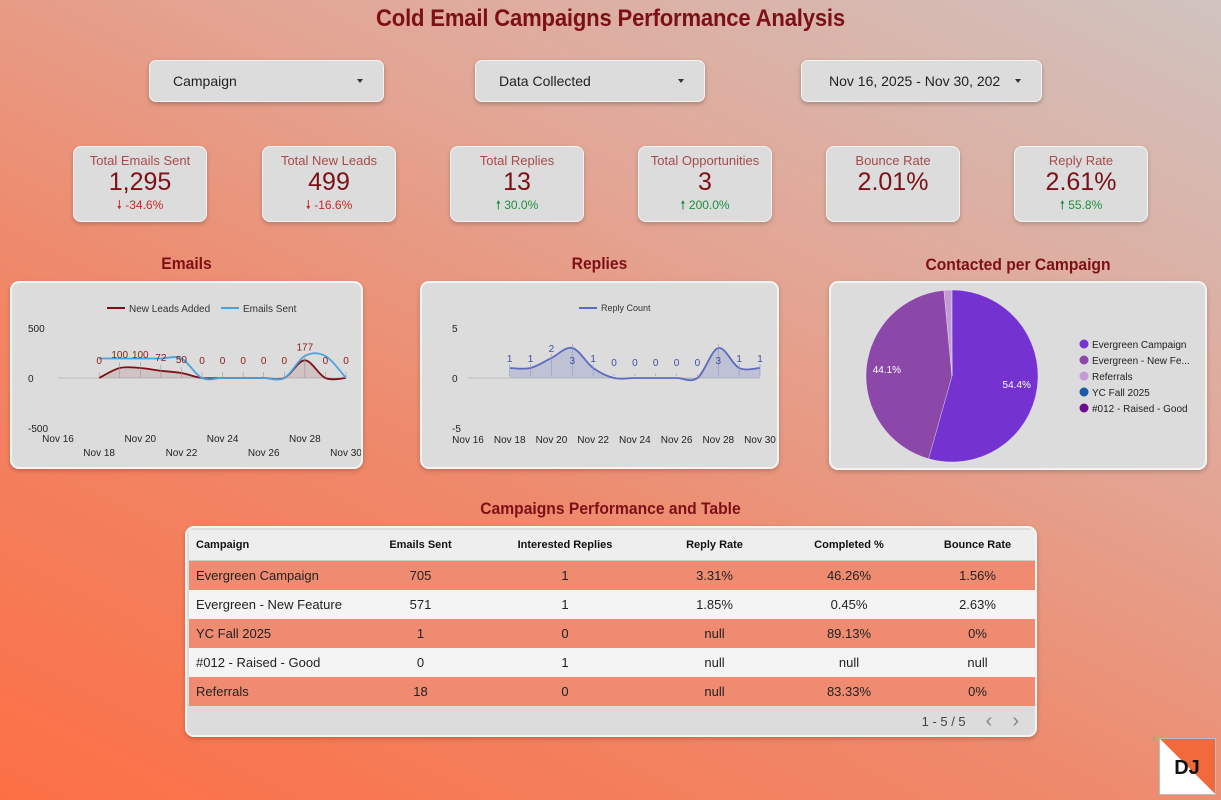  What do you see at coordinates (714, 575) in the screenshot?
I see `cell-reply-rate: 3.31%` at bounding box center [714, 575].